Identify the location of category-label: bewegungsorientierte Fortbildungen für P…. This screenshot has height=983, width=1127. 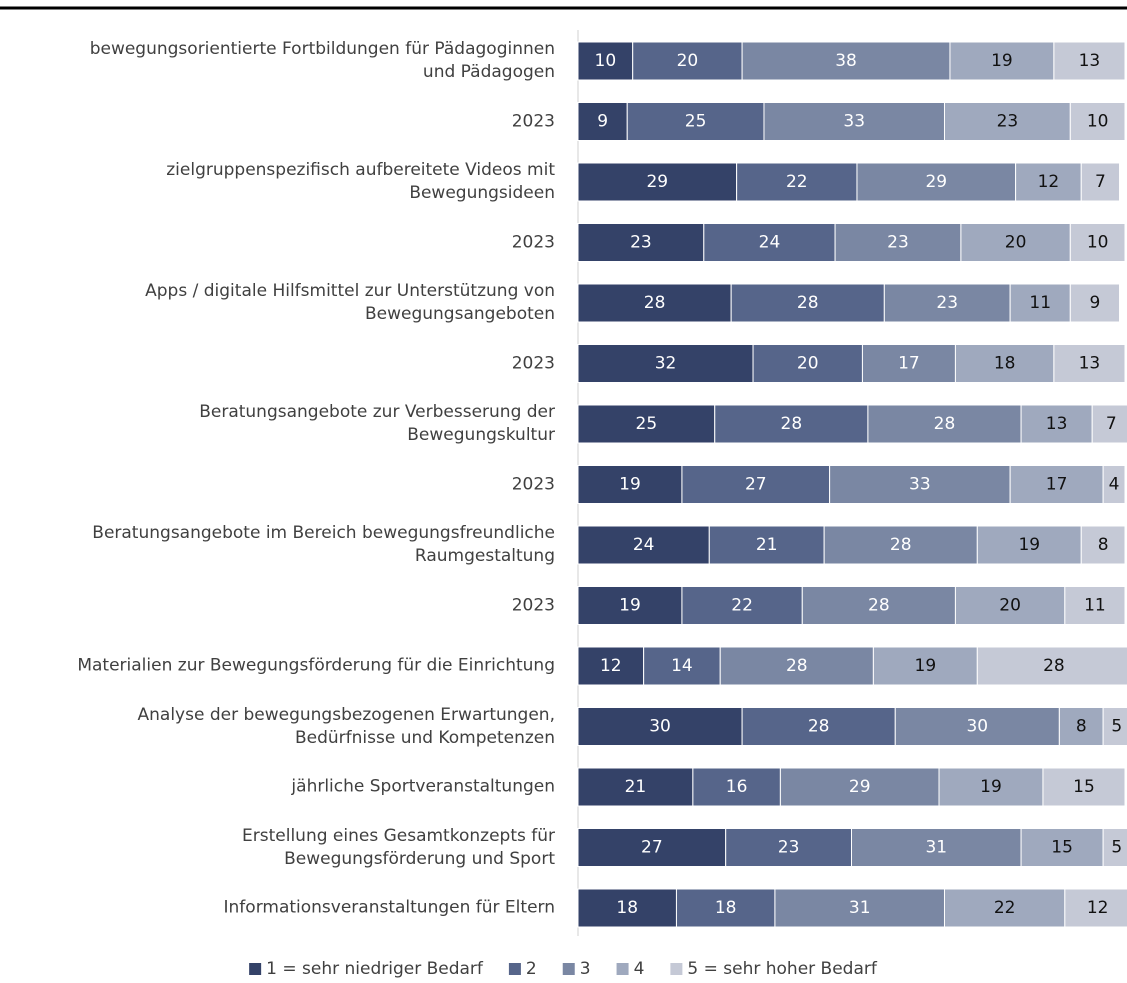
(322, 60).